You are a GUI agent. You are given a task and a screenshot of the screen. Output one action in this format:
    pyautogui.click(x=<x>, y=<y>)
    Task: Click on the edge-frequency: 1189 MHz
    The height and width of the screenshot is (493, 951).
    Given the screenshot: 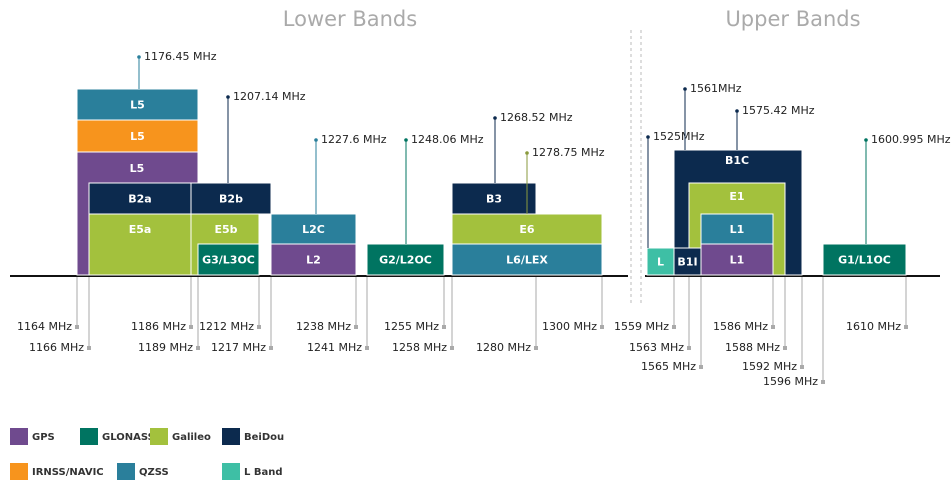 What is the action you would take?
    pyautogui.click(x=165, y=347)
    